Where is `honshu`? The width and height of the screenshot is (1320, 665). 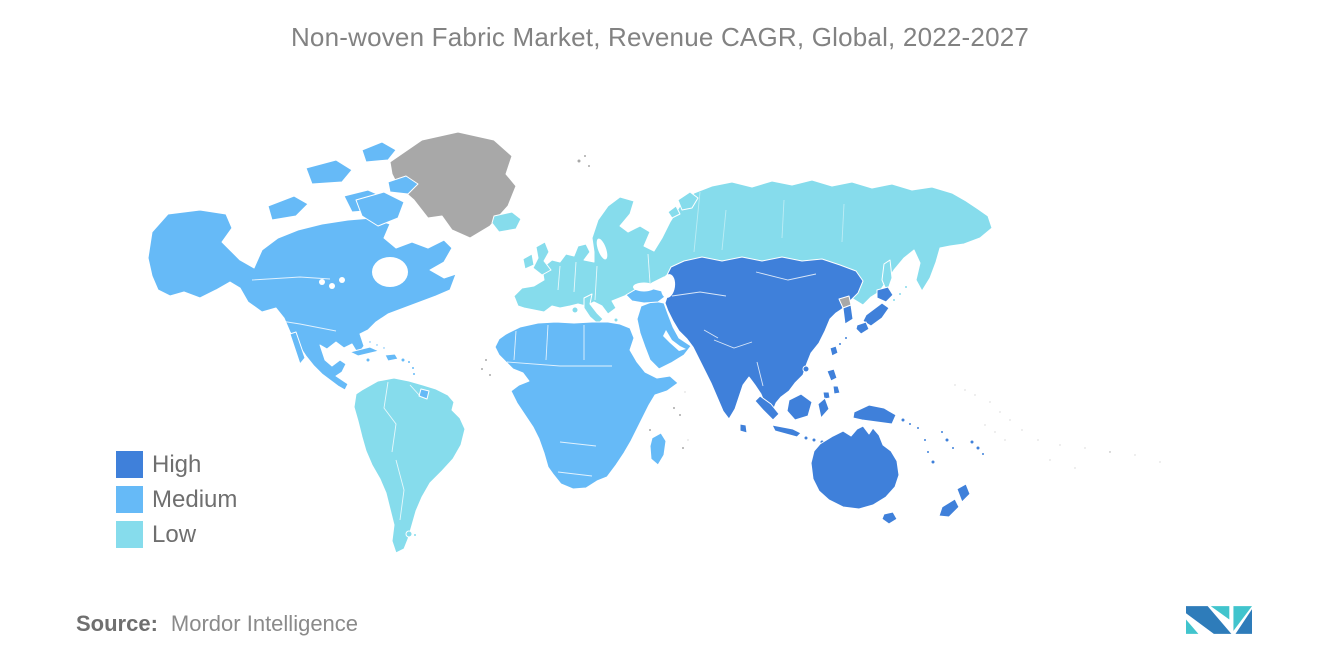
honshu is located at coordinates (876, 314).